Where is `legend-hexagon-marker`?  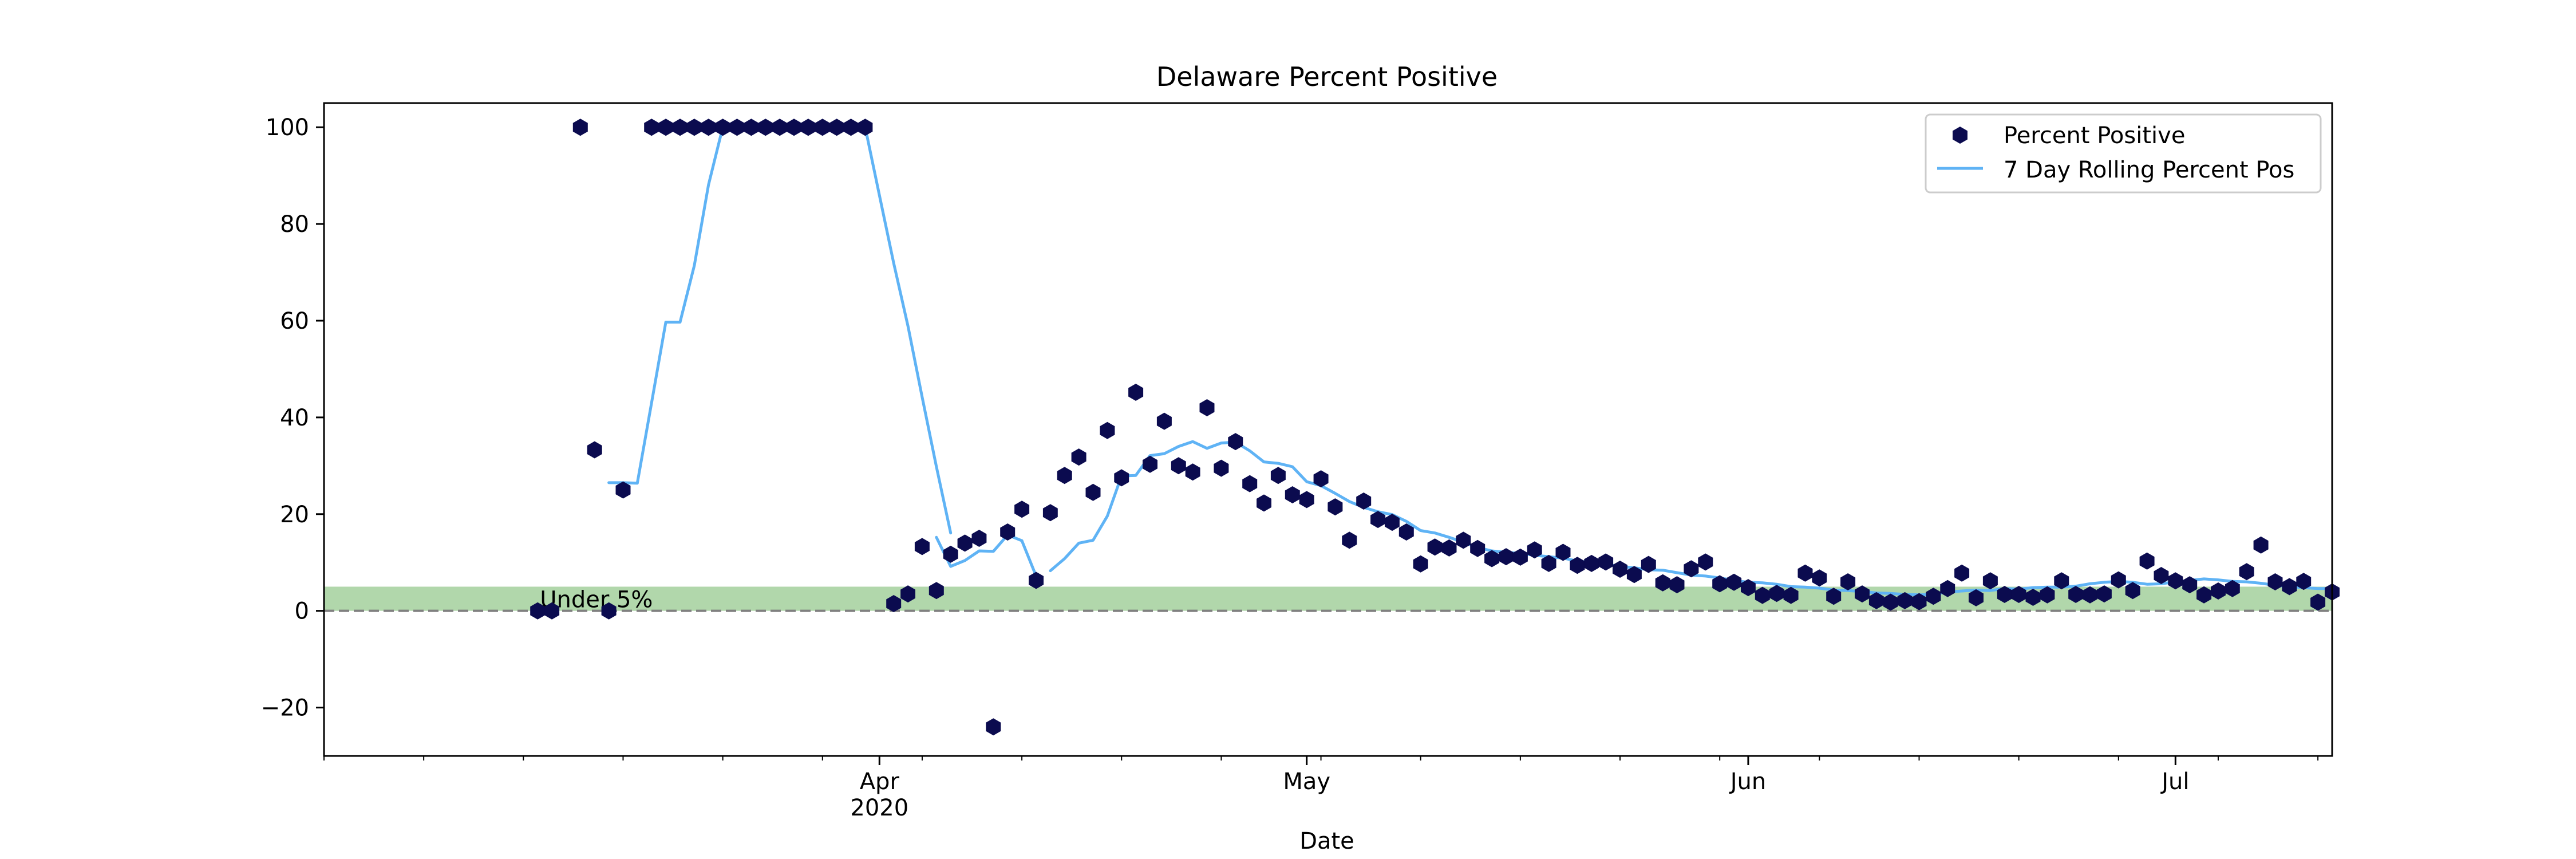 legend-hexagon-marker is located at coordinates (1960, 135).